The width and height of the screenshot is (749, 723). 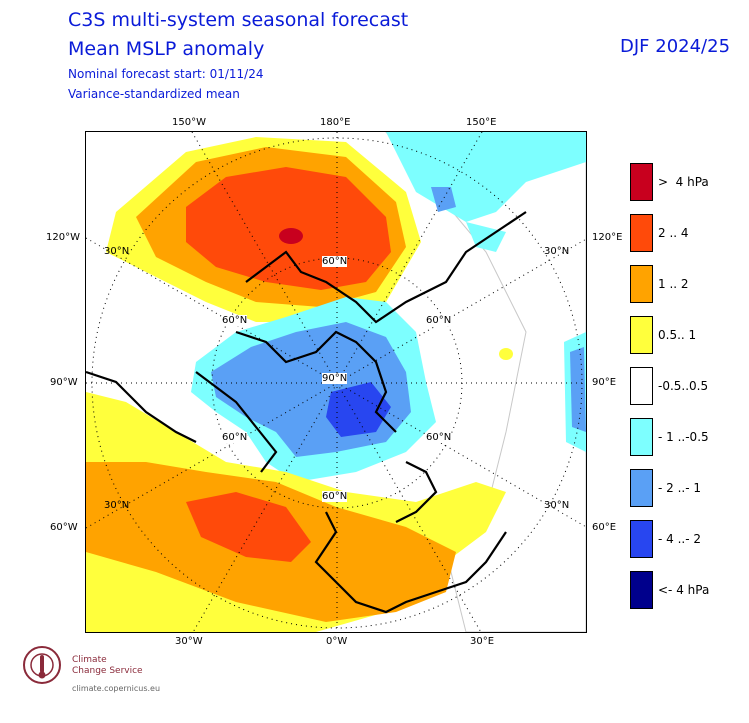 I want to click on anomaly-region-deep-blue-arctic, so click(x=358, y=409).